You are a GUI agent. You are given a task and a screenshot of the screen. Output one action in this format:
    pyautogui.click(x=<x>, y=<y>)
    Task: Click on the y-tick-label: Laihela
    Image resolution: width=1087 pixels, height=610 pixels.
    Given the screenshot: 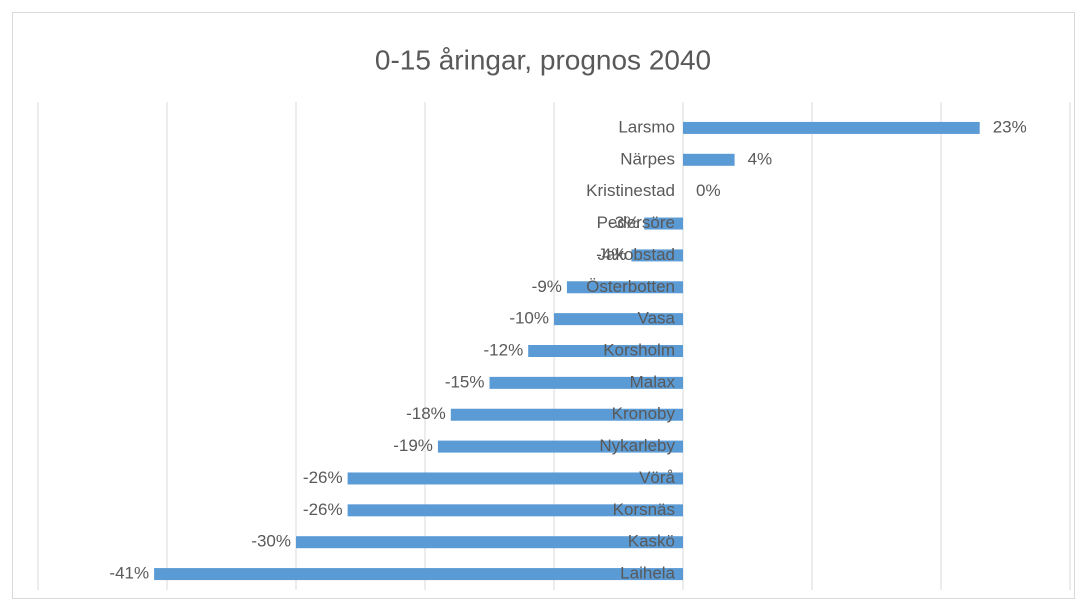 What is the action you would take?
    pyautogui.click(x=647, y=573)
    